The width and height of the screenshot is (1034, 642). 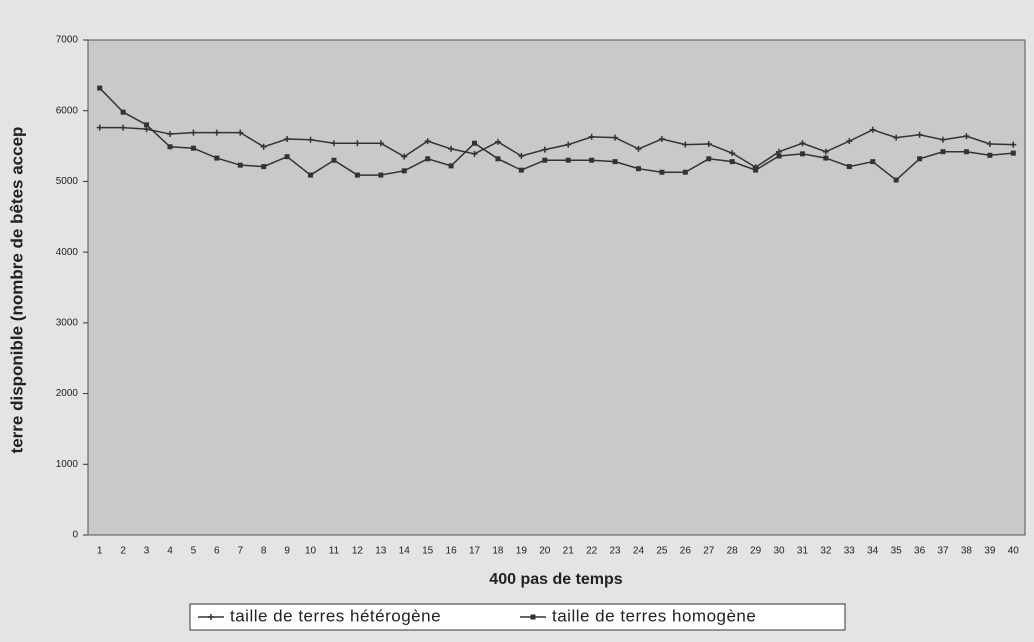 I want to click on x-tick-label: 33, so click(x=850, y=551).